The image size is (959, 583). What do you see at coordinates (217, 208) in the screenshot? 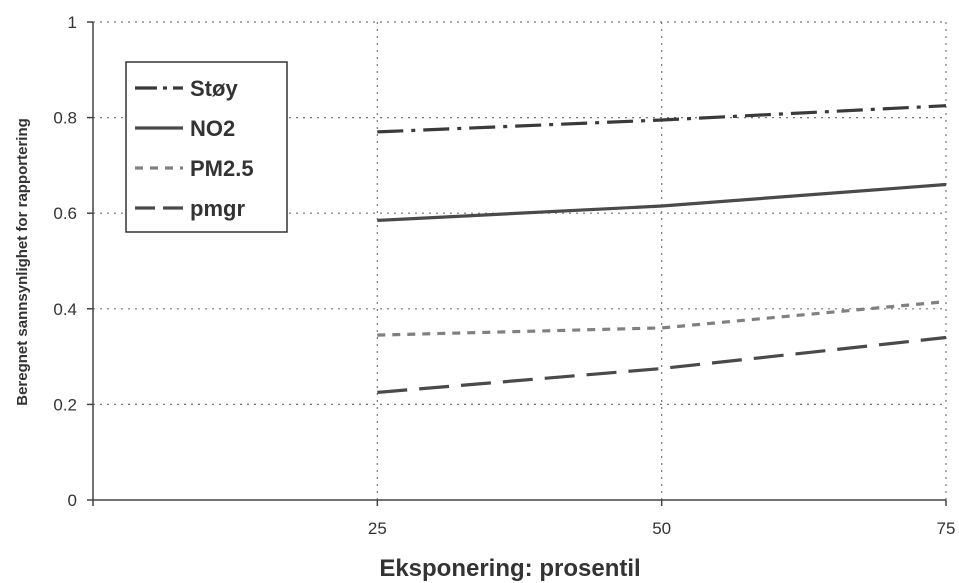
I see `legend-label: pmgr` at bounding box center [217, 208].